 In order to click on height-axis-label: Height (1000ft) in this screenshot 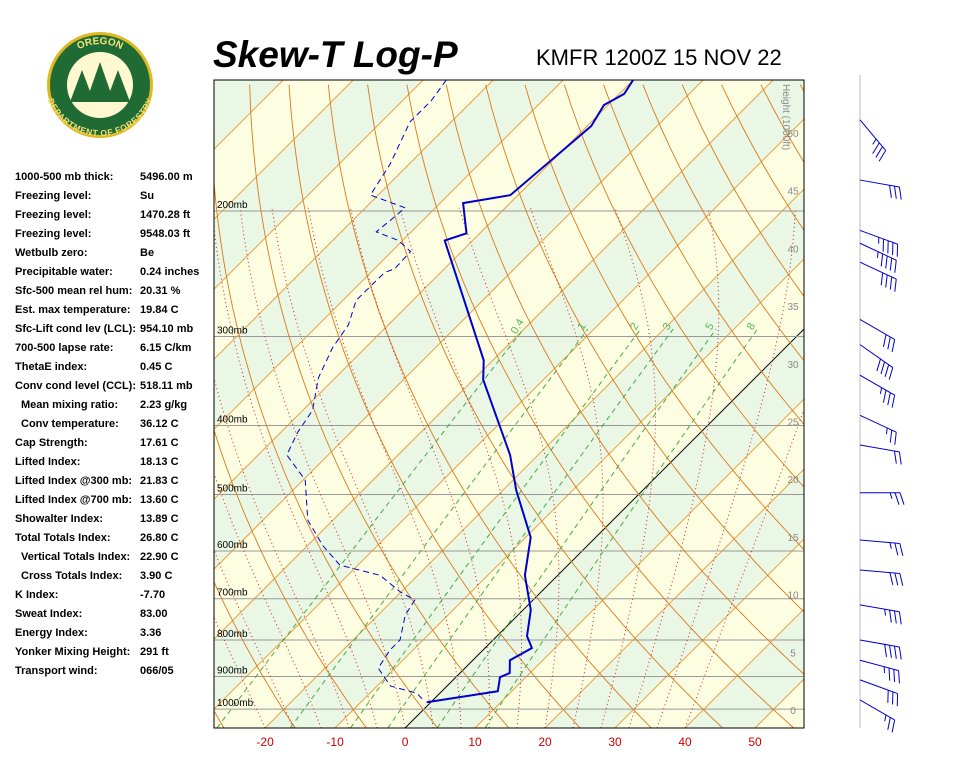, I will do `click(785, 117)`.